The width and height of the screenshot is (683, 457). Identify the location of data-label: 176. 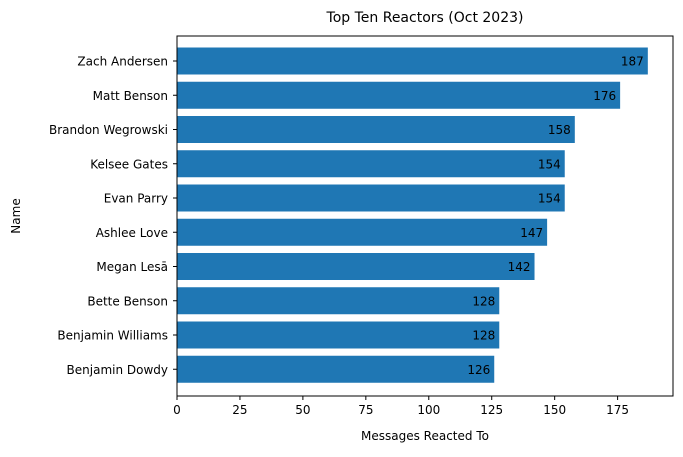
(604, 96).